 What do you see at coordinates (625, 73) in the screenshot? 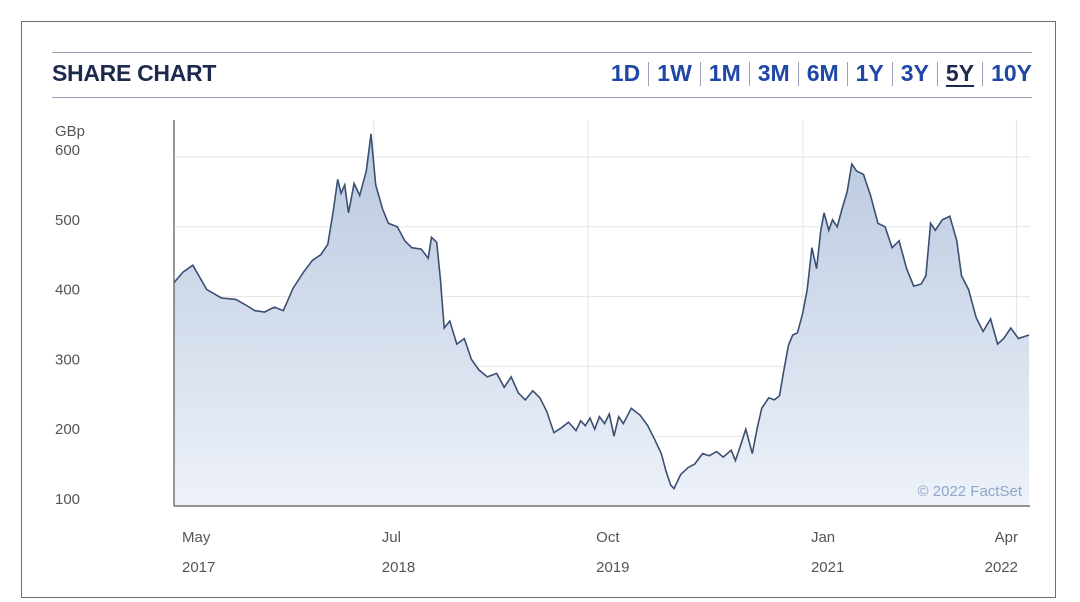
I see `range-1d-link: 1D` at bounding box center [625, 73].